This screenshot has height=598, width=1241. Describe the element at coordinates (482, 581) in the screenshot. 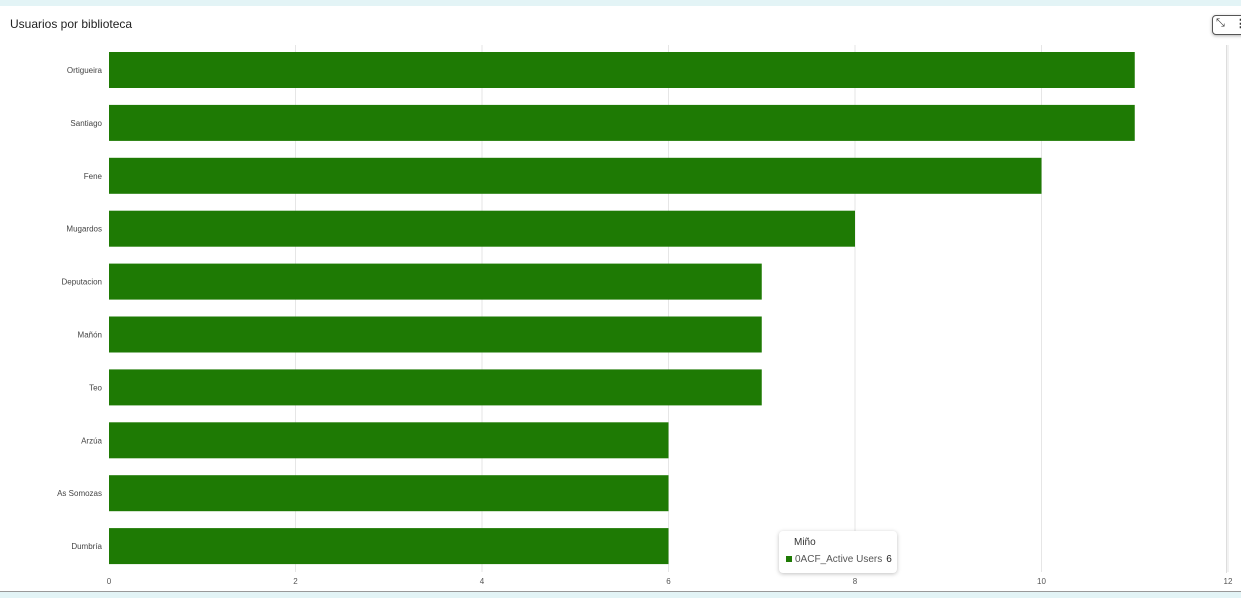

I see `x-tick-label: 4` at that location.